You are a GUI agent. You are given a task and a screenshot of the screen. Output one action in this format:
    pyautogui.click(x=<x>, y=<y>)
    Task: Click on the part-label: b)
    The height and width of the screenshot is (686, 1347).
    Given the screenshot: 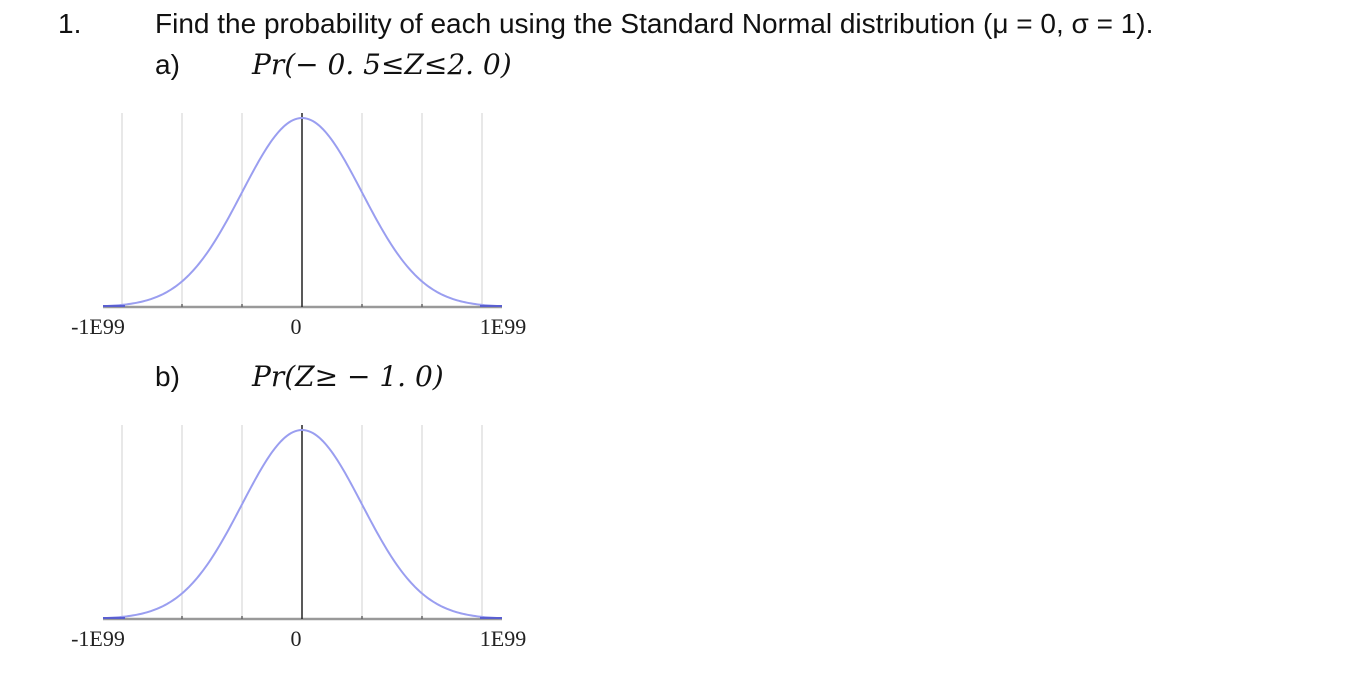 What is the action you would take?
    pyautogui.click(x=167, y=376)
    